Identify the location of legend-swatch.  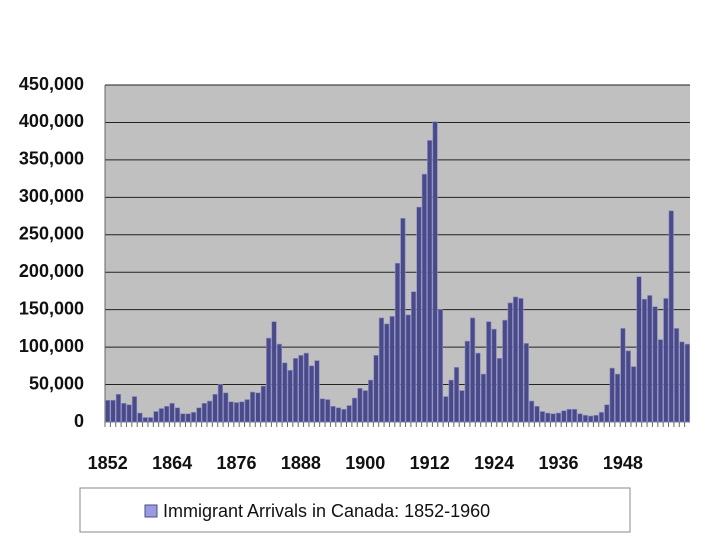
(151, 511).